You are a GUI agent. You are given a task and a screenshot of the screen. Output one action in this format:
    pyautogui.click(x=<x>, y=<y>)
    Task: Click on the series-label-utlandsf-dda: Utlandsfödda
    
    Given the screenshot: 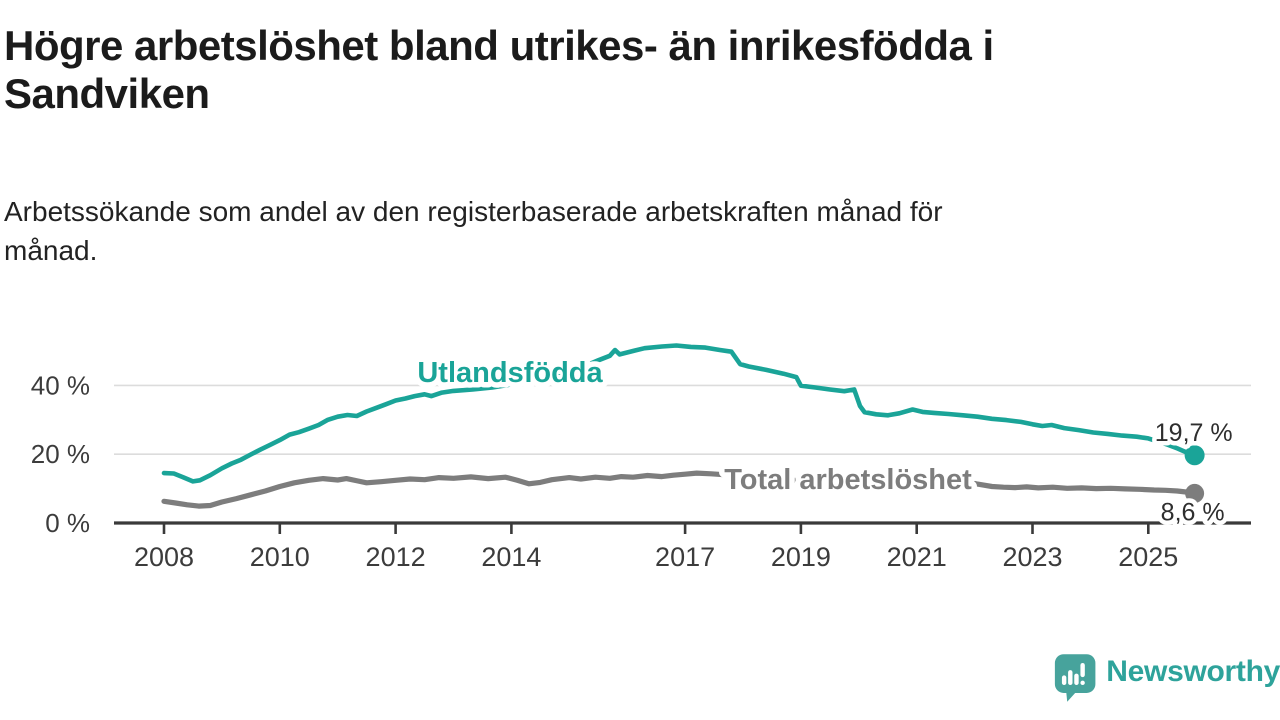 What is the action you would take?
    pyautogui.click(x=510, y=373)
    